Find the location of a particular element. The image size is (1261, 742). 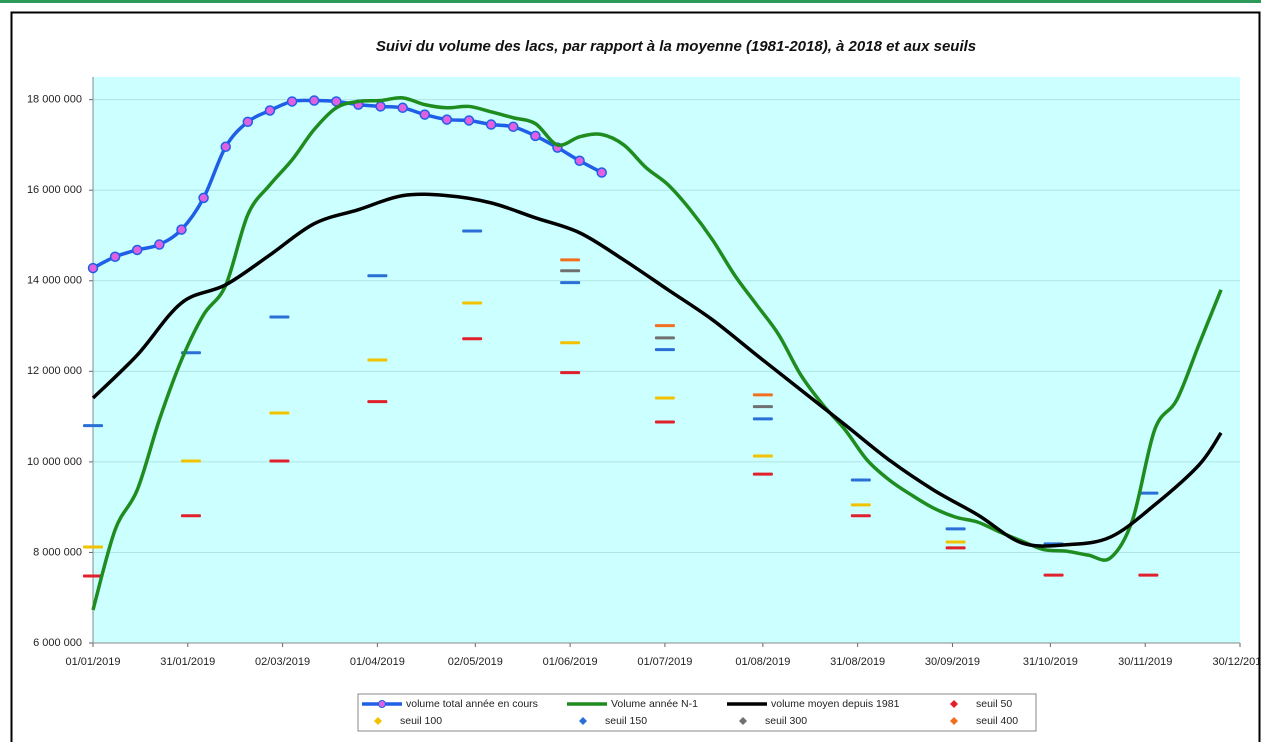

y-tick-label: 10 000 000 is located at coordinates (54, 462).